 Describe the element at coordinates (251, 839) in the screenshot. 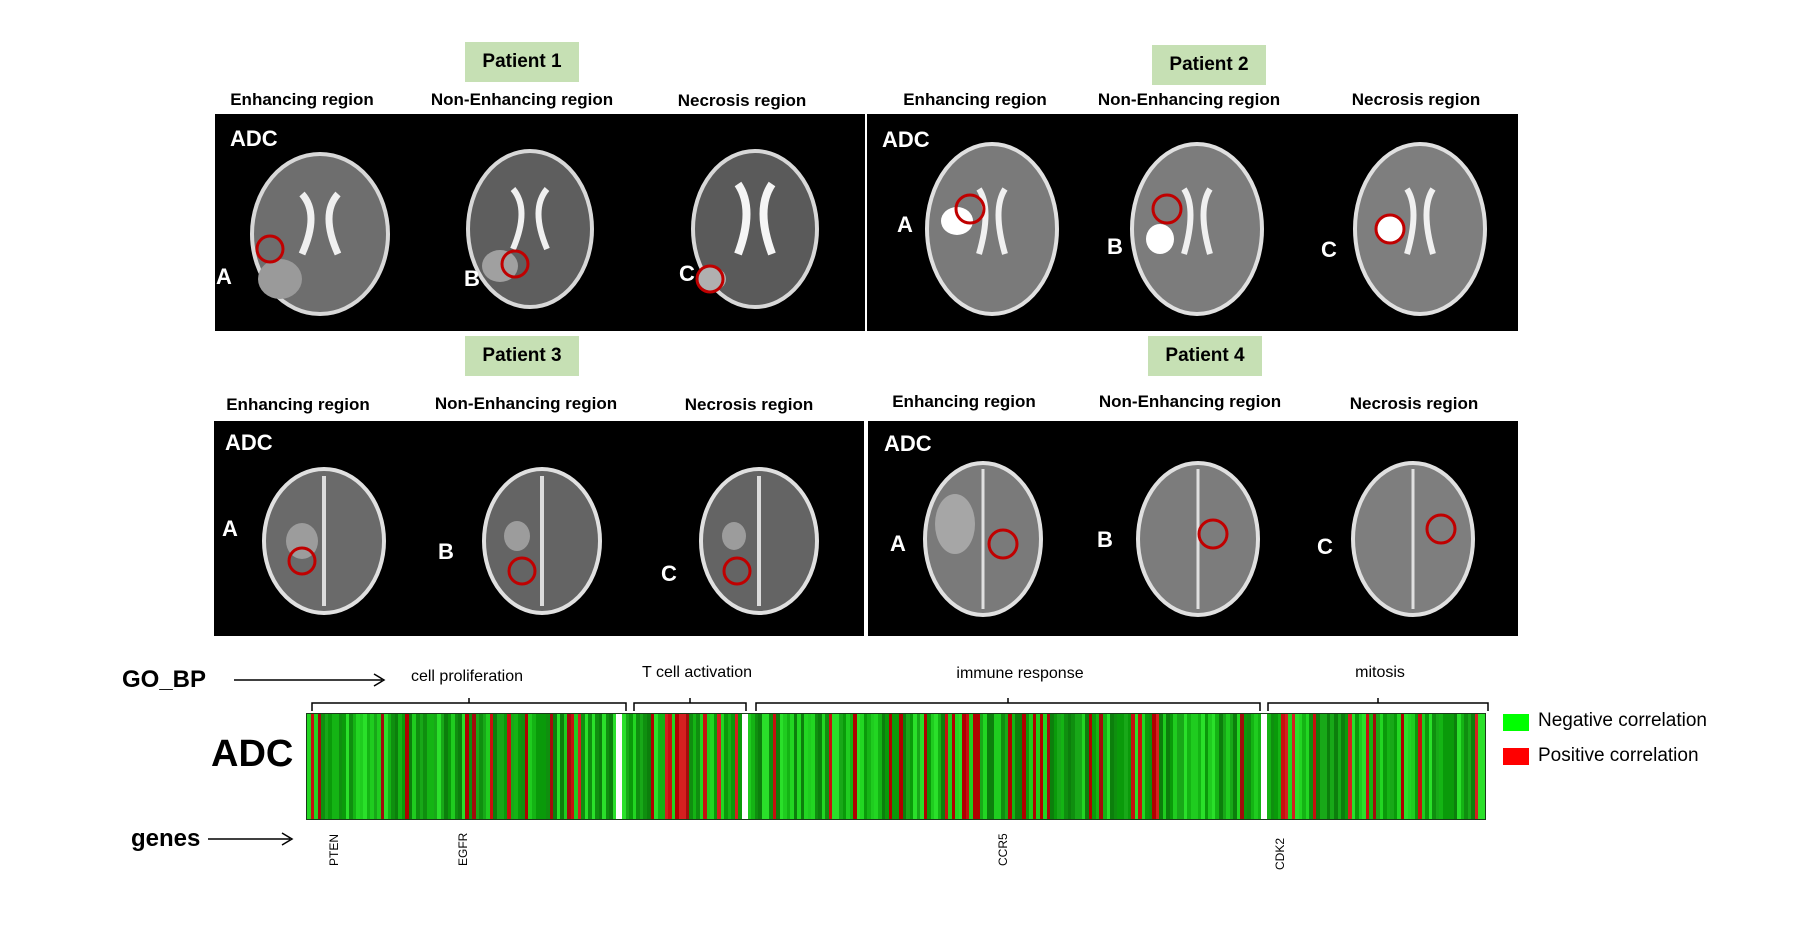

I see `genes-arrow` at that location.